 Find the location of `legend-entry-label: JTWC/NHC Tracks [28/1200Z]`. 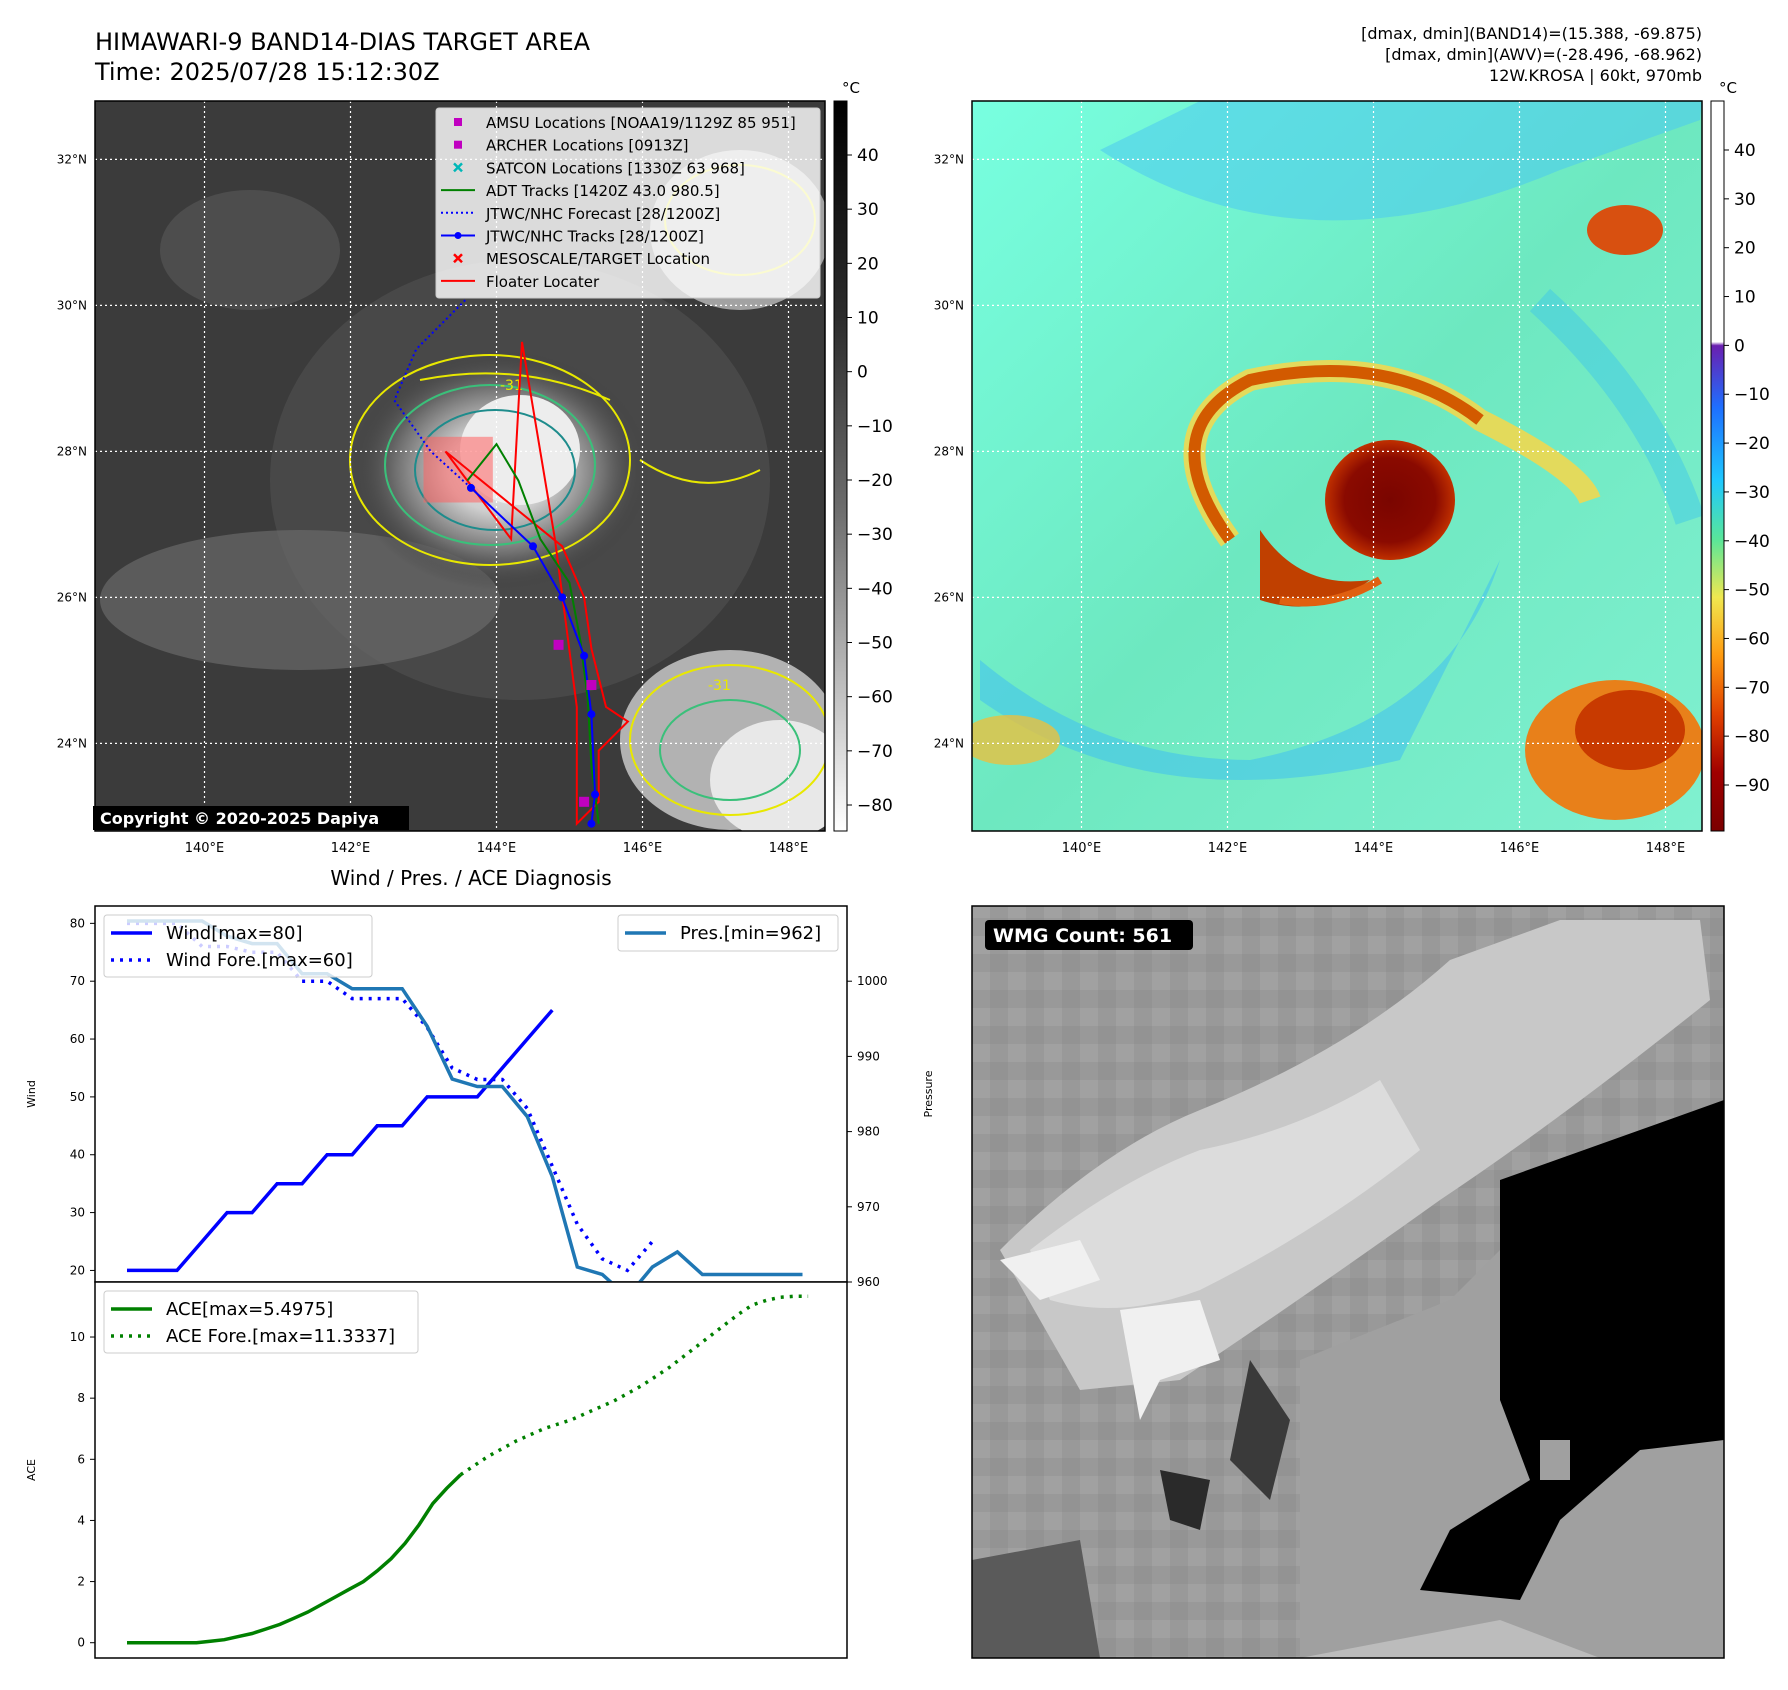

legend-entry-label: JTWC/NHC Tracks [28/1200Z] is located at coordinates (594, 237).